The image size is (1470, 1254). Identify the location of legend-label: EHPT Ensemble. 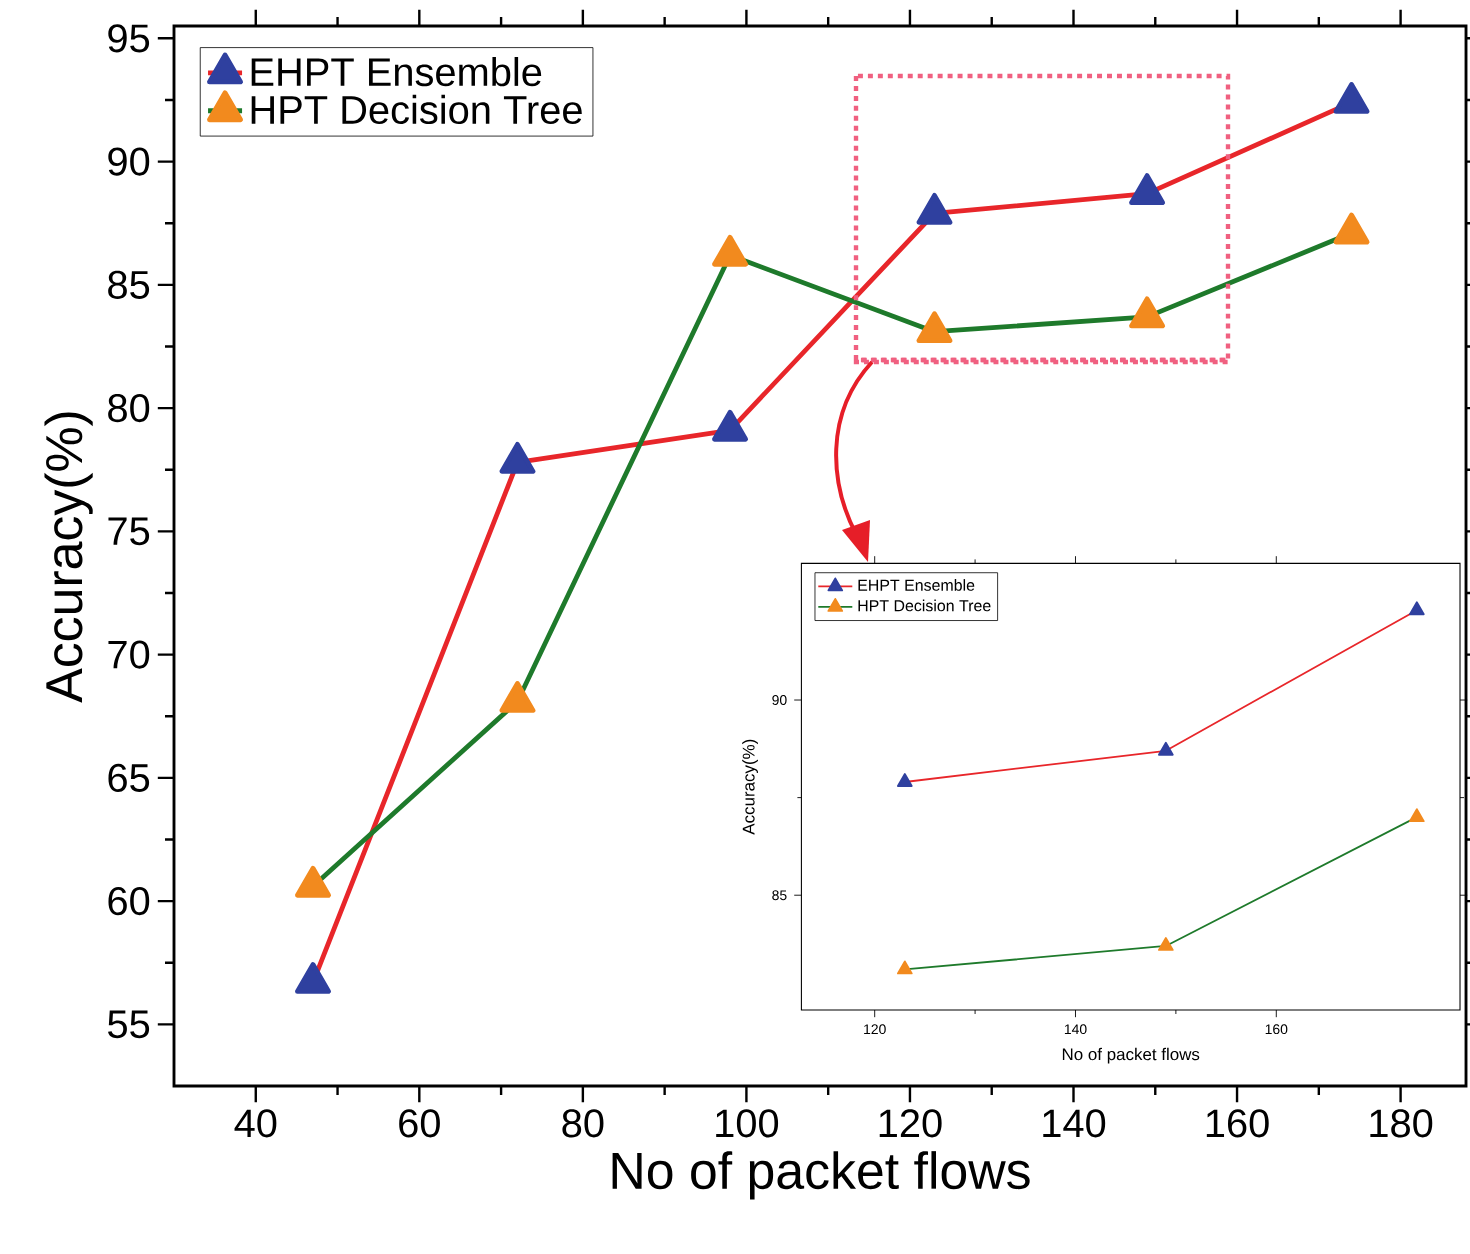
(396, 71).